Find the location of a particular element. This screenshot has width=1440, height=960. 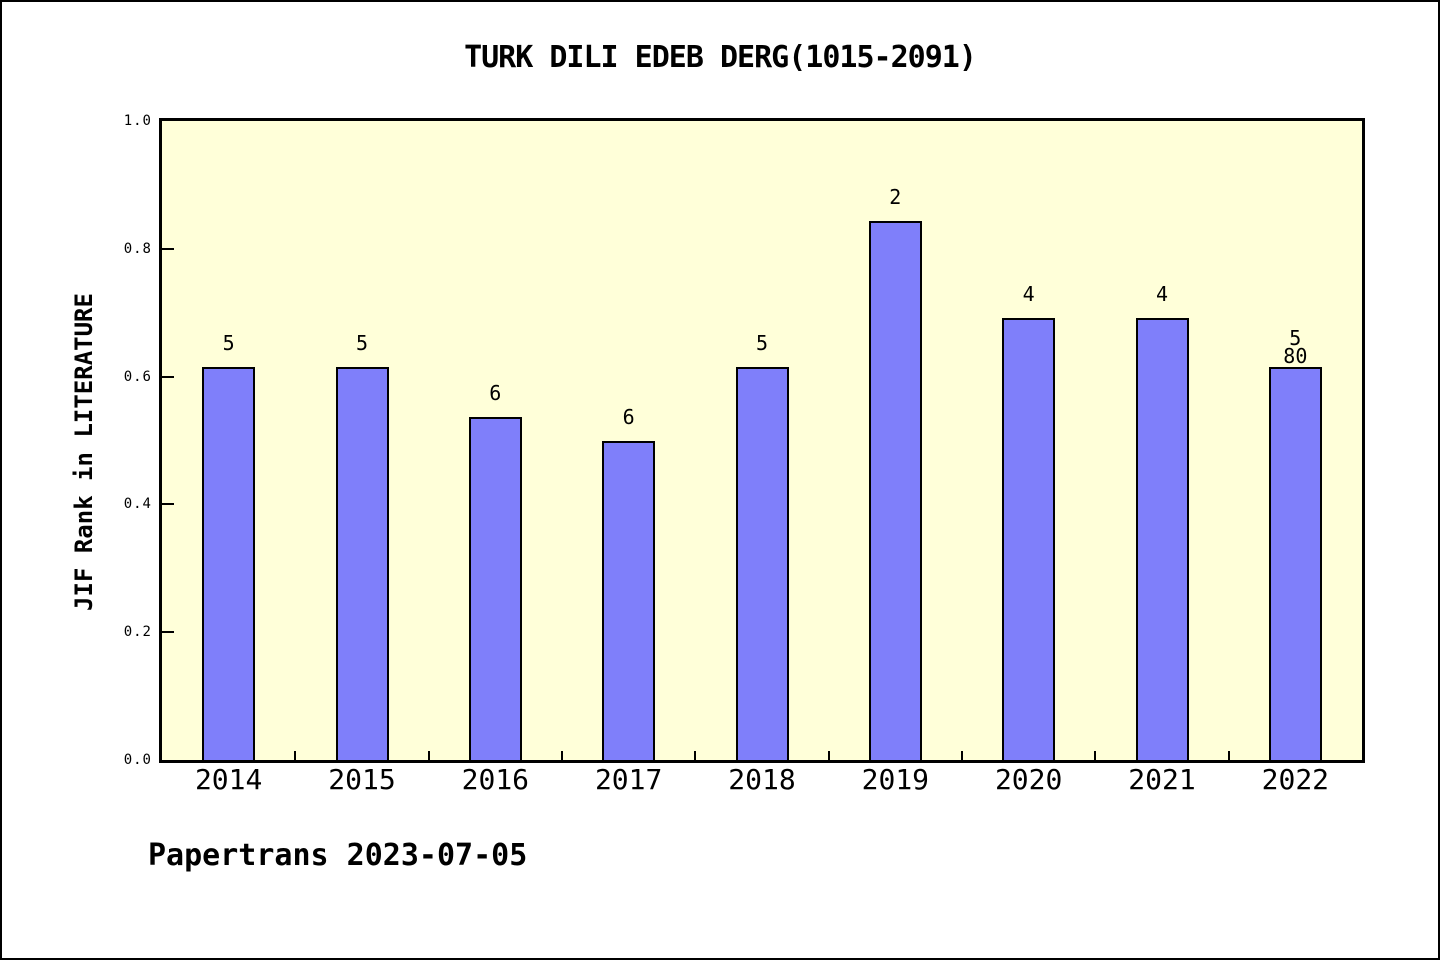

x-tick-label-2014: 2014 is located at coordinates (228, 779).